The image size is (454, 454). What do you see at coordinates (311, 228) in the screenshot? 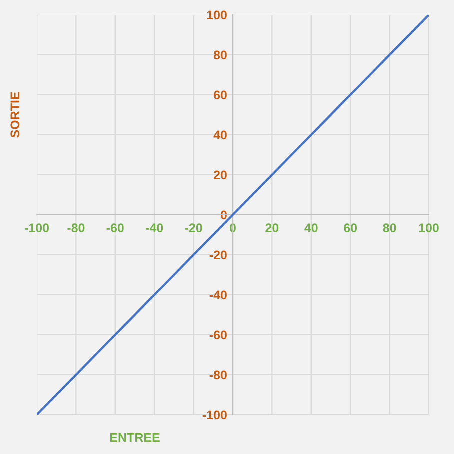
I see `x-tick-label: 40` at bounding box center [311, 228].